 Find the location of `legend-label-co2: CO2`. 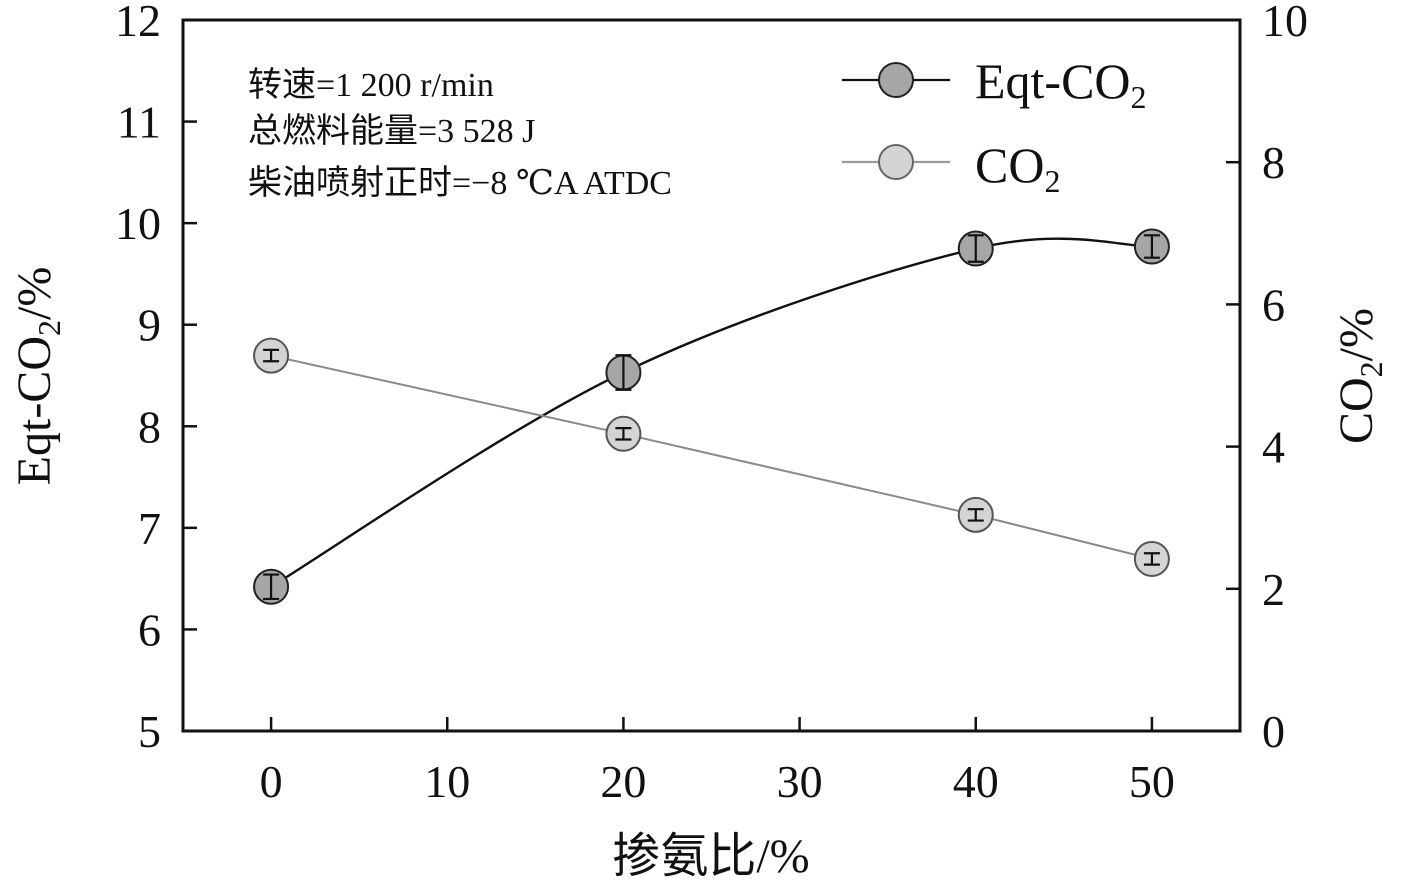

legend-label-co2: CO2 is located at coordinates (1017, 168).